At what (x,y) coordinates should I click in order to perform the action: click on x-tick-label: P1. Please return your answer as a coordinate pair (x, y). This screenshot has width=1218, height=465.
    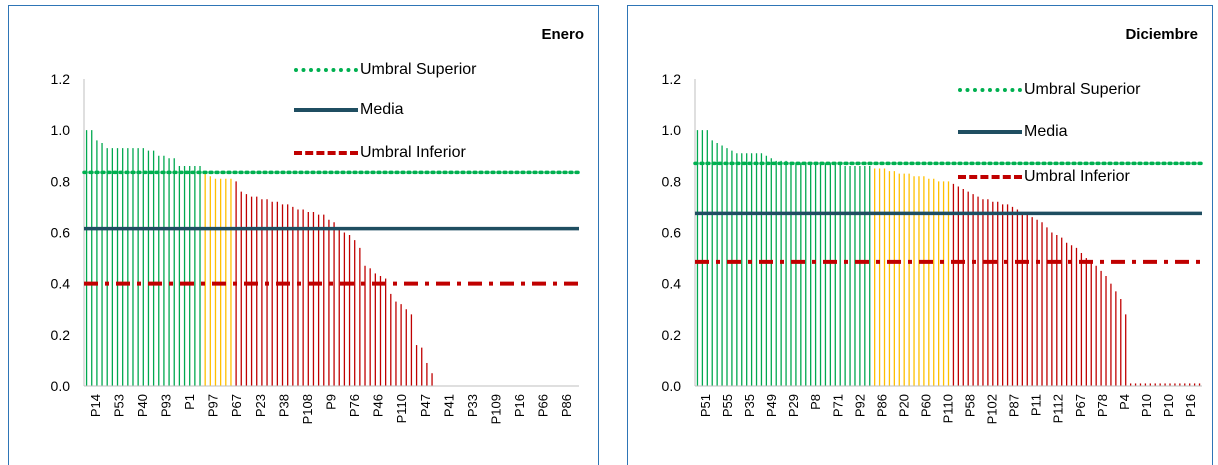
    Looking at the image, I should click on (189, 402).